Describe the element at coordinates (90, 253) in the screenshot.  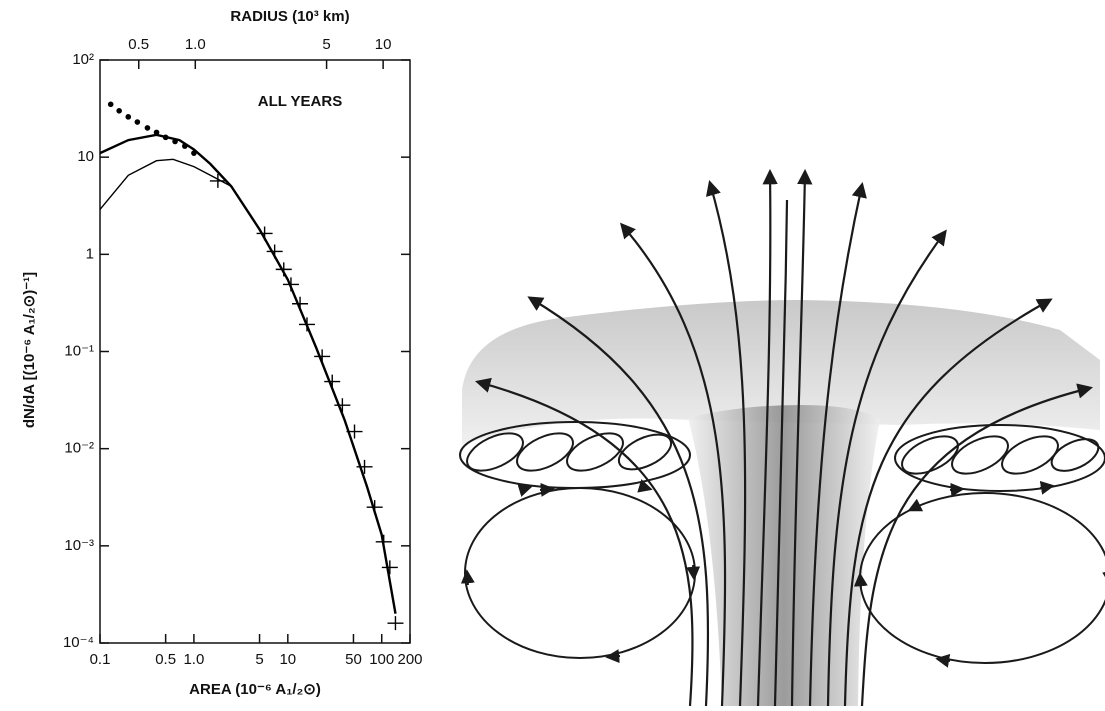
I see `y-tick-label: 1` at that location.